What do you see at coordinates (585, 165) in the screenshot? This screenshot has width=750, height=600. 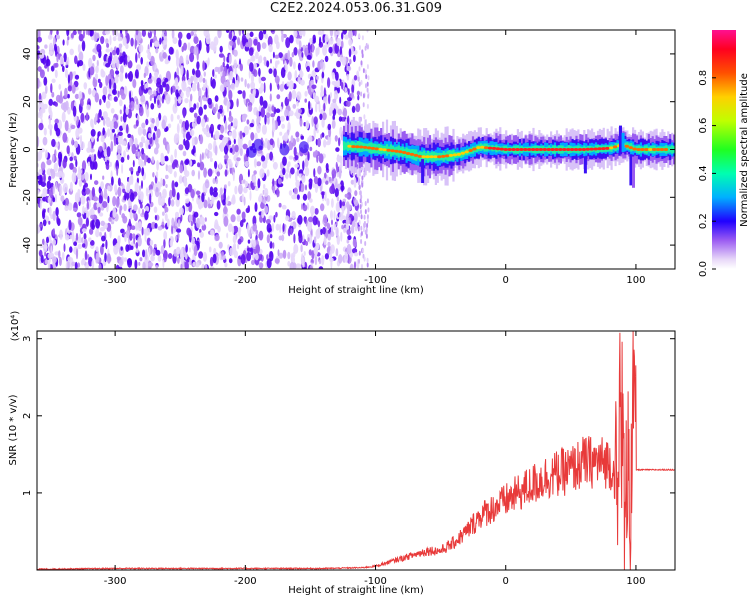 I see `spectrogram-spike` at bounding box center [585, 165].